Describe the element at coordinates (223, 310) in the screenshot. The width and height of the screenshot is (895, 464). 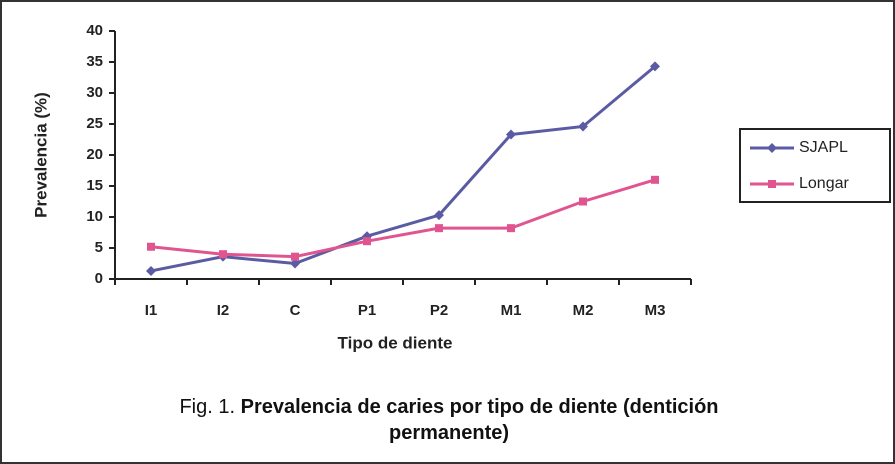
I see `x-tick-label: I2` at that location.